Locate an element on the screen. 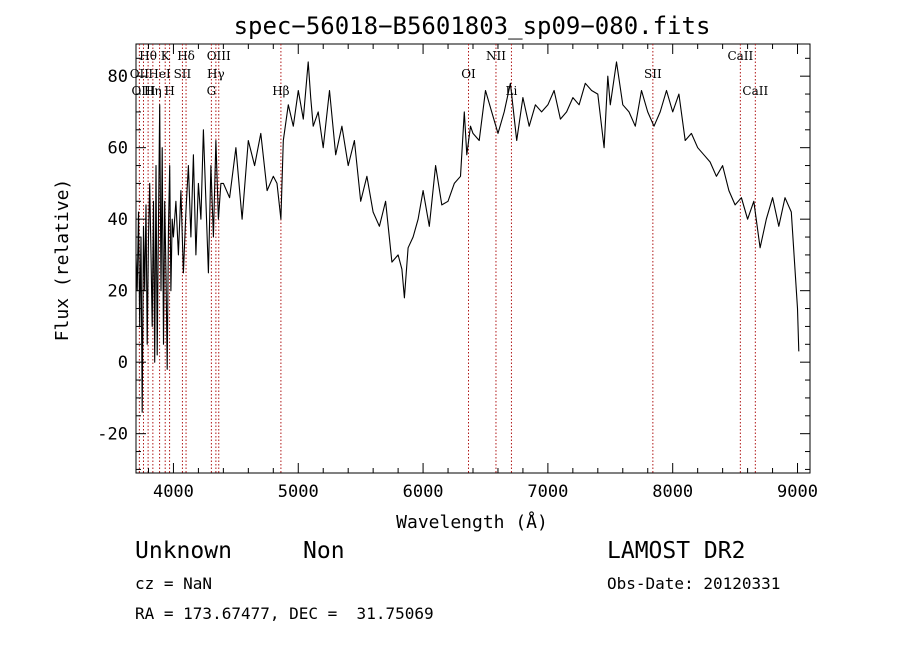  spectral-line-label-14: H is located at coordinates (169, 91).